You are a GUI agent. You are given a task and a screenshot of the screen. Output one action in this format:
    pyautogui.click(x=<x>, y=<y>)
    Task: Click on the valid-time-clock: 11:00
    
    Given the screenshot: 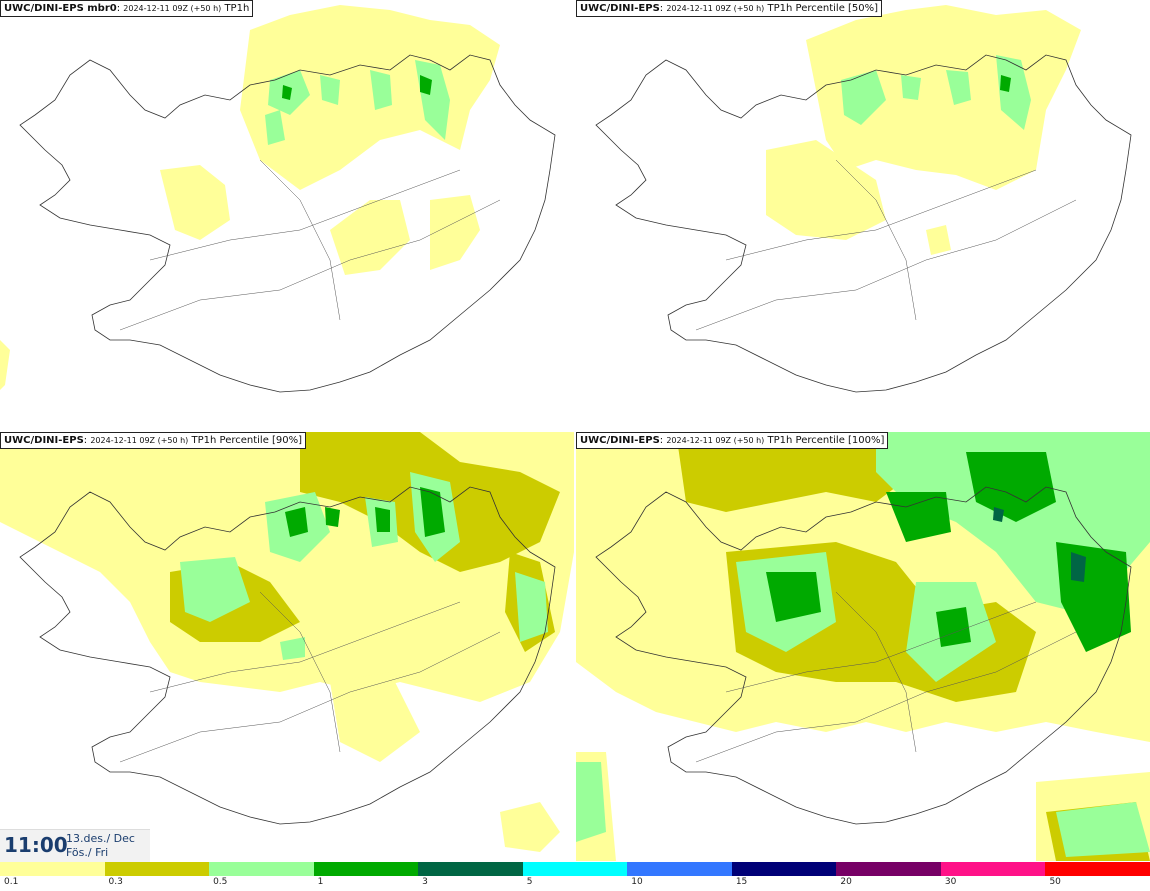 What is the action you would take?
    pyautogui.click(x=36, y=845)
    